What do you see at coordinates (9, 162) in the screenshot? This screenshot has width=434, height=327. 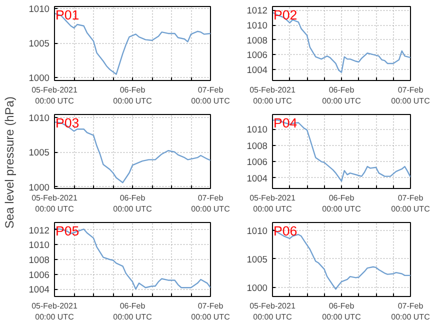 I see `y-axis-title: Sea level pressure (hPa)` at bounding box center [9, 162].